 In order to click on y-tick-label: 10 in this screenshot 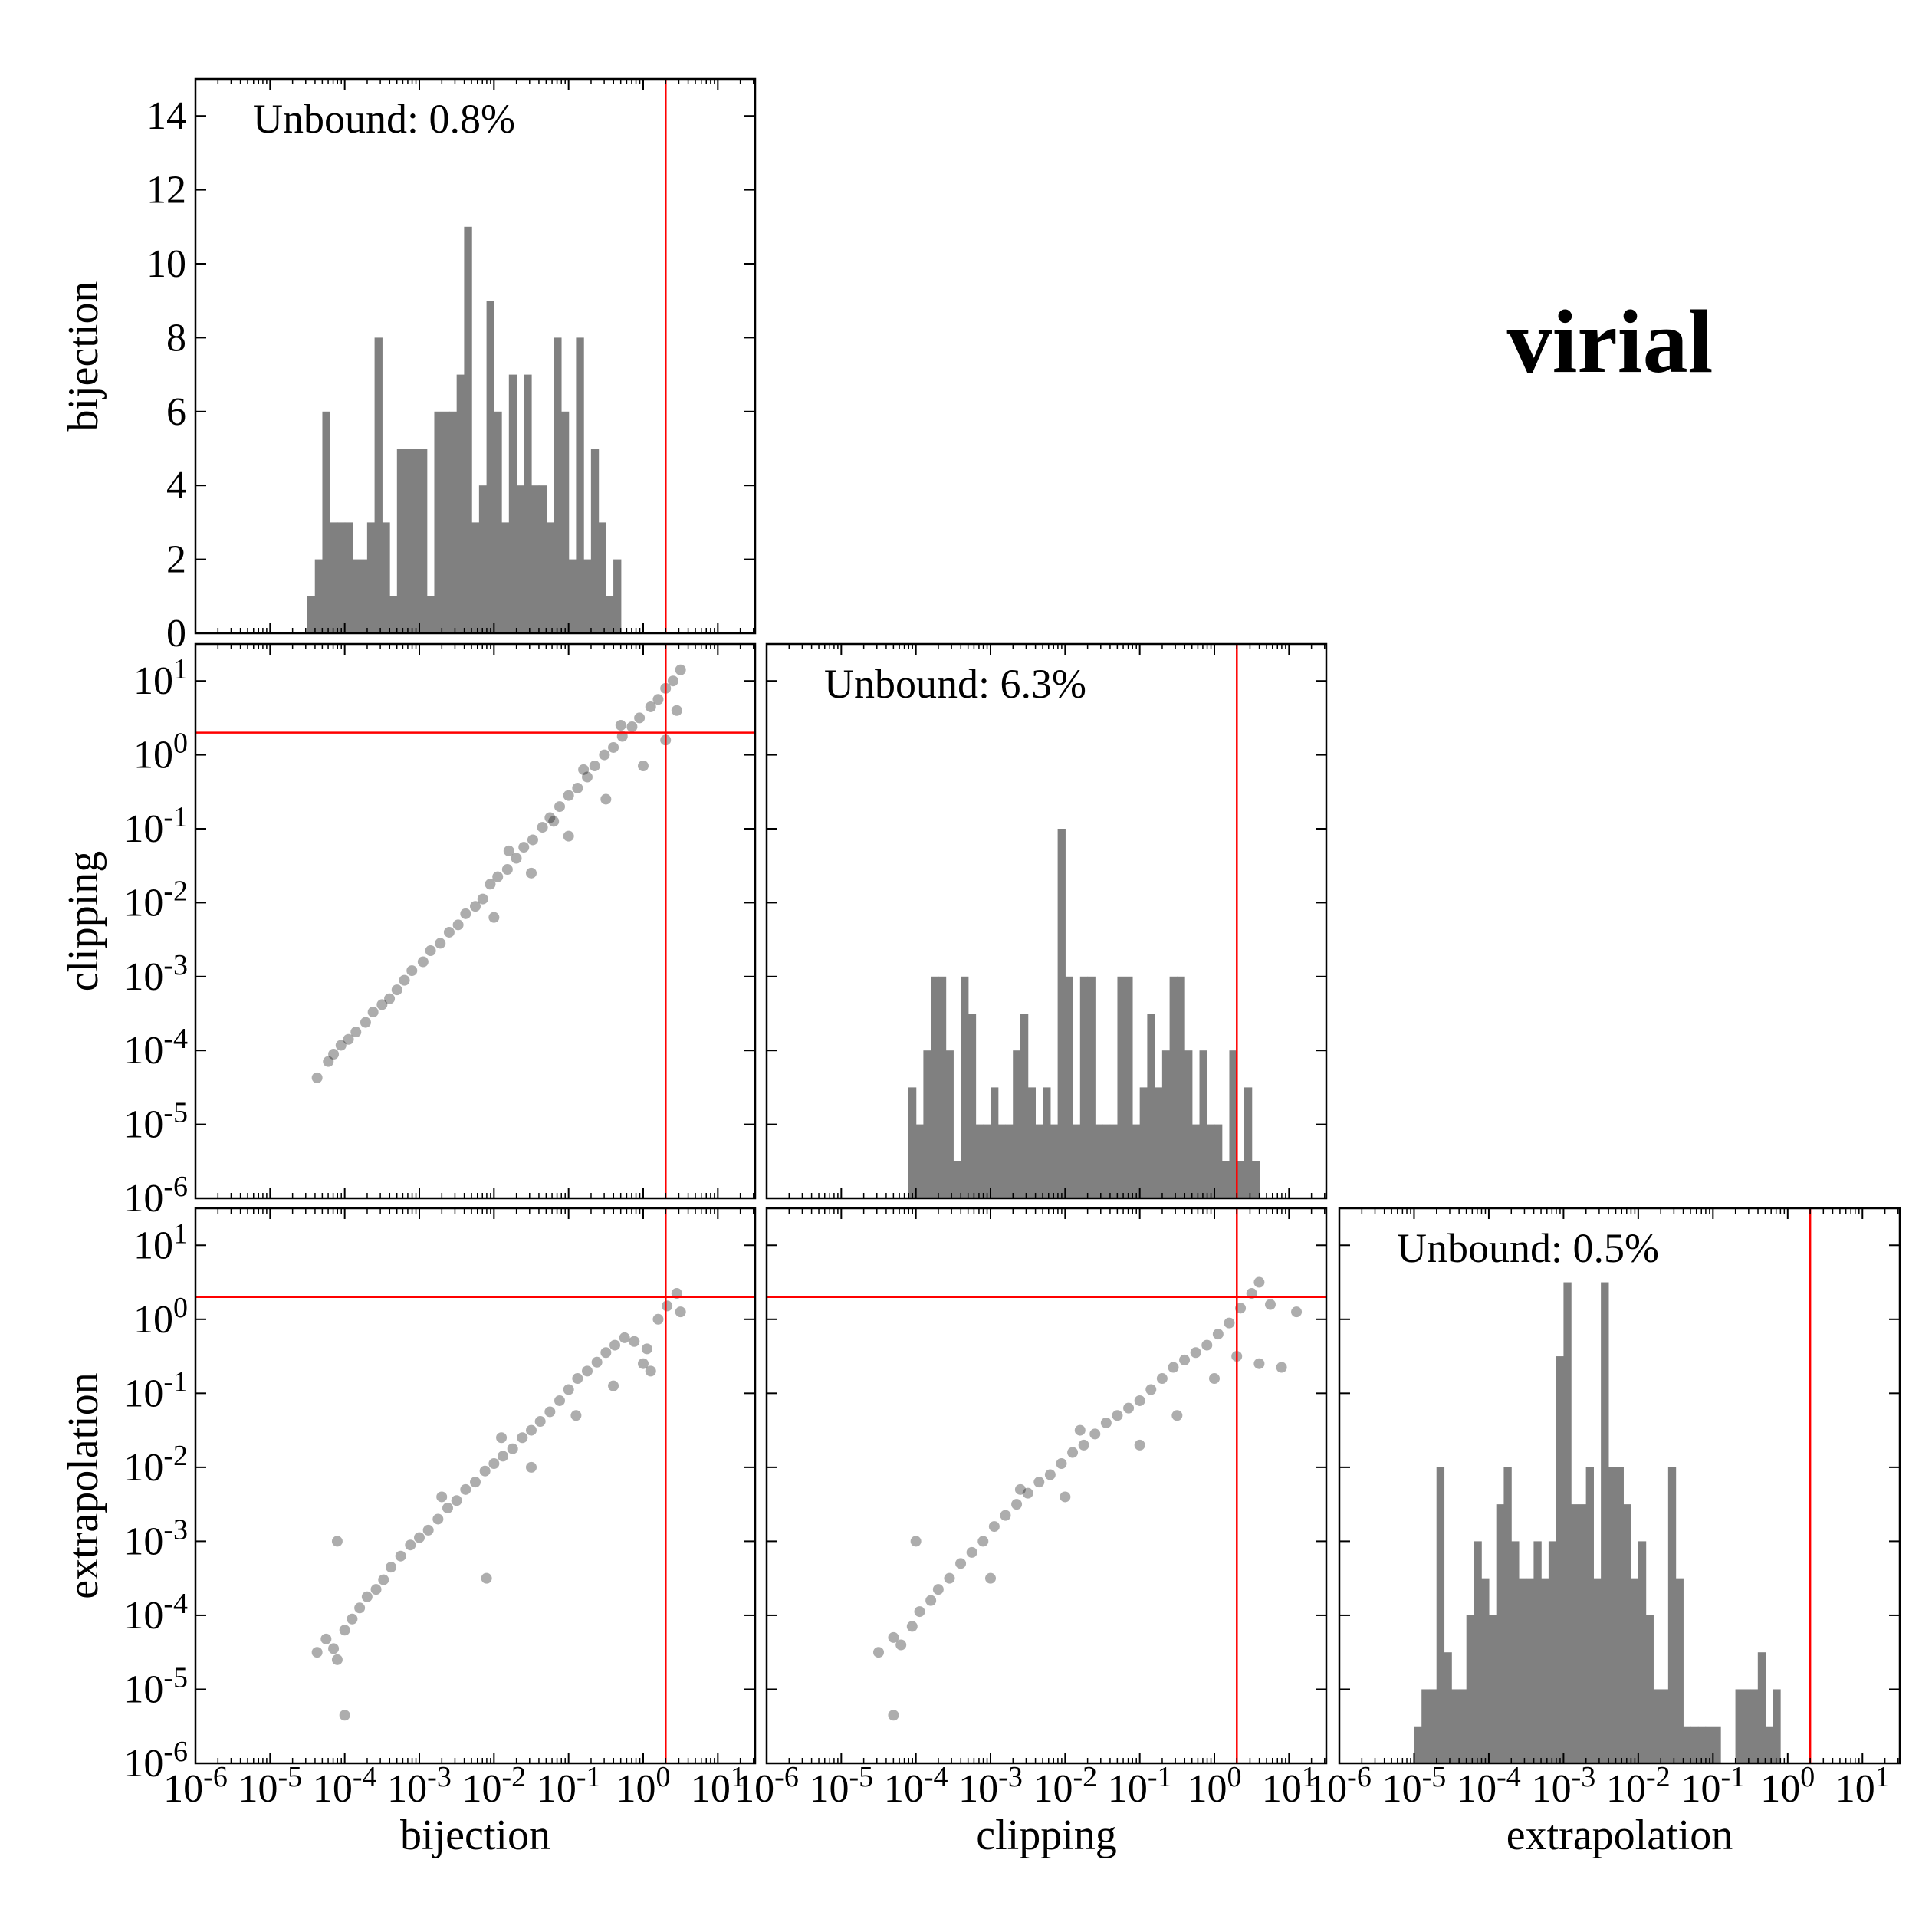, I will do `click(166, 264)`.